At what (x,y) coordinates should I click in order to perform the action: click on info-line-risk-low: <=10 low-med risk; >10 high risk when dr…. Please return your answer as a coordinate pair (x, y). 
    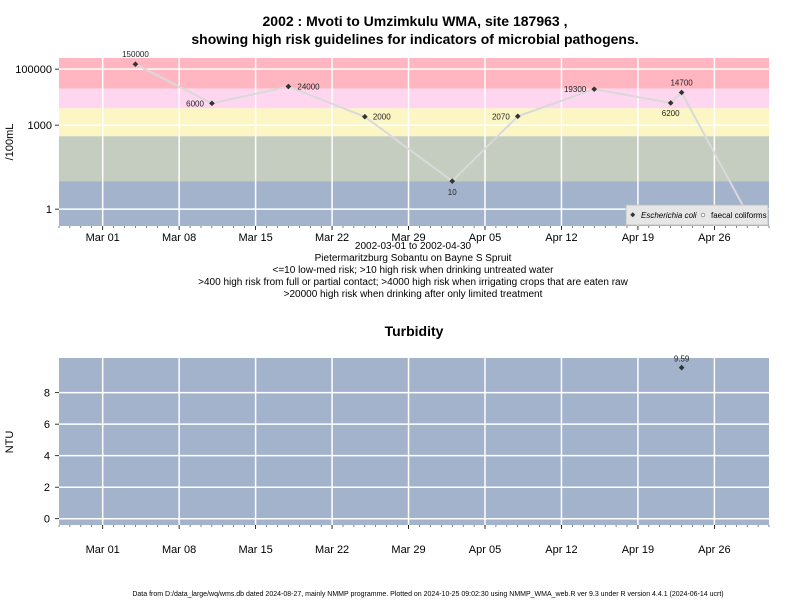
    Looking at the image, I should click on (414, 270).